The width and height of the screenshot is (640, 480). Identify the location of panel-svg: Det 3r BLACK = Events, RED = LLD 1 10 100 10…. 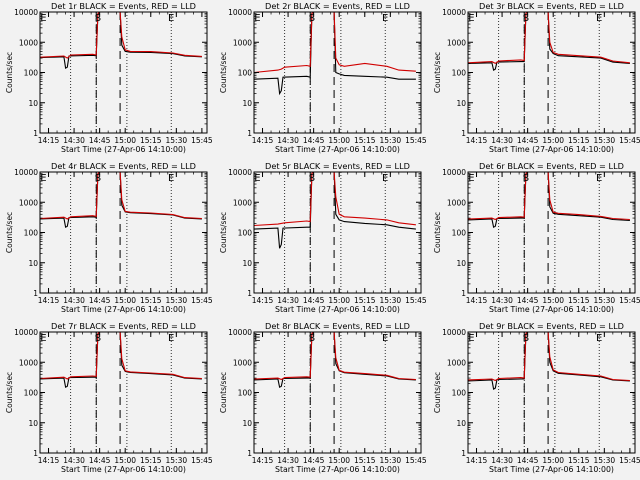
(536, 77).